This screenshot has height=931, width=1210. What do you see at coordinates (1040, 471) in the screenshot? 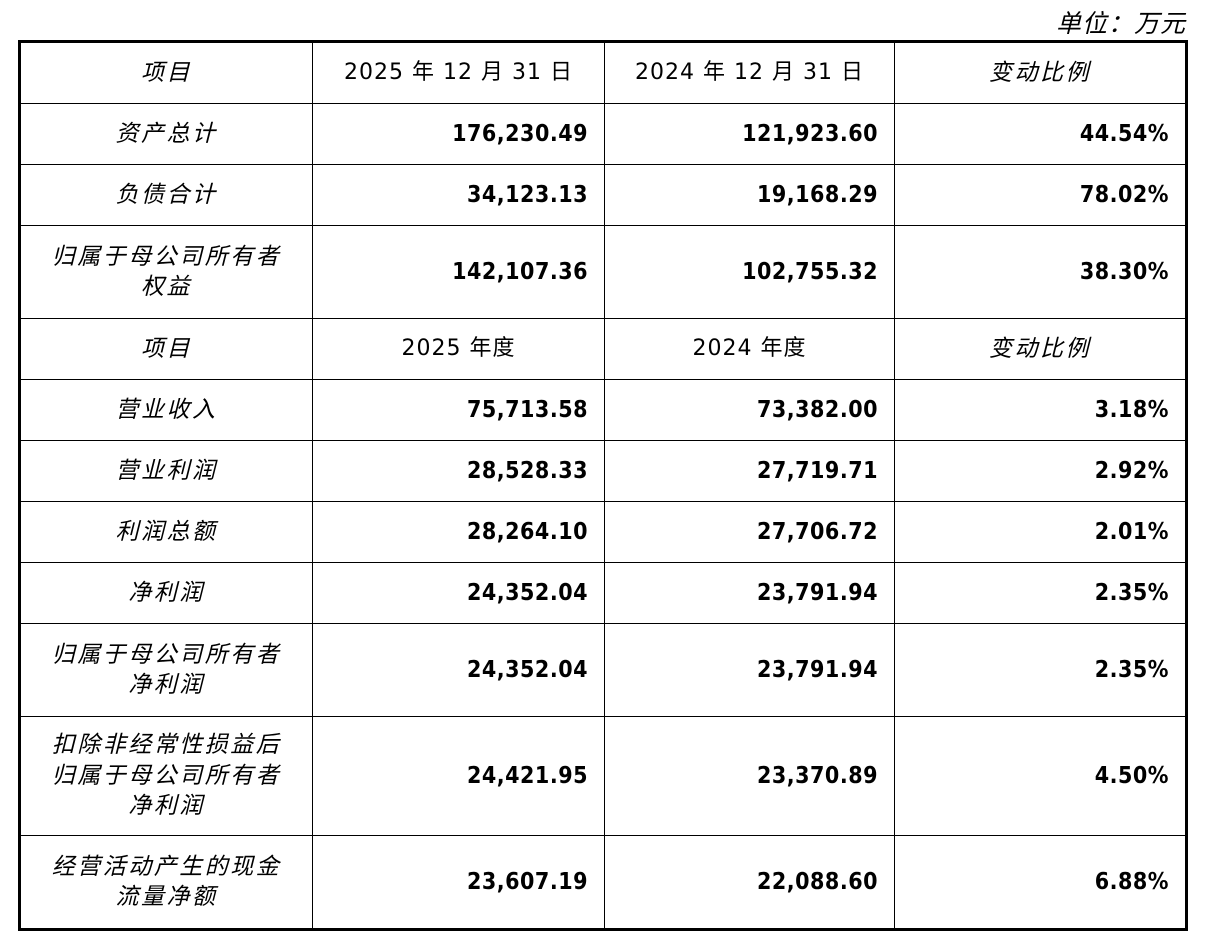
I see `row-value-change: 2.92%` at bounding box center [1040, 471].